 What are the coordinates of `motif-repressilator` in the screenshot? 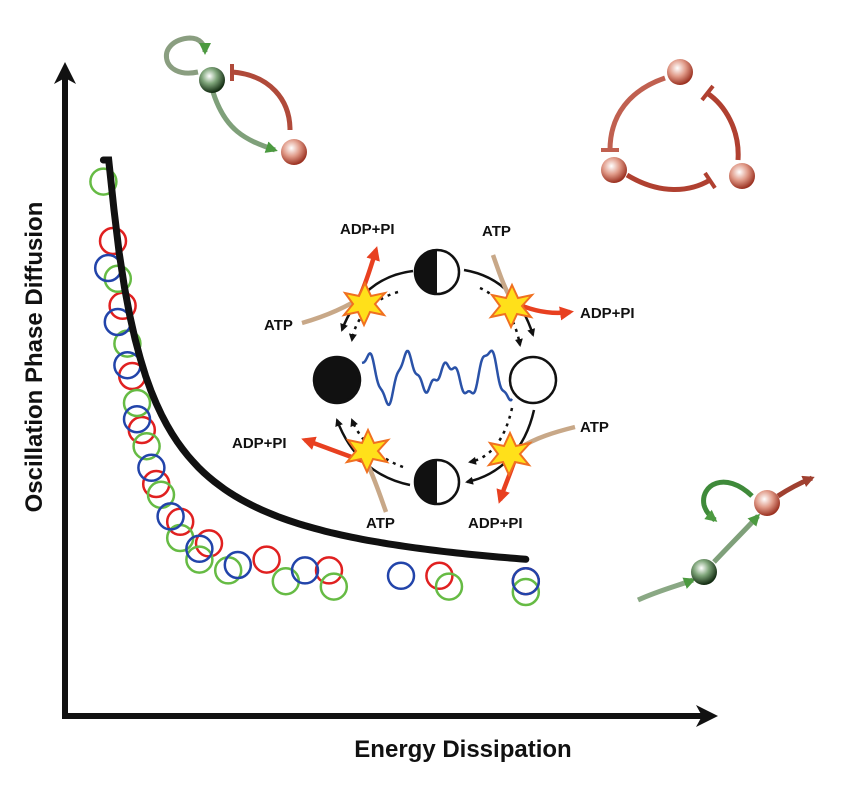 It's located at (678, 125).